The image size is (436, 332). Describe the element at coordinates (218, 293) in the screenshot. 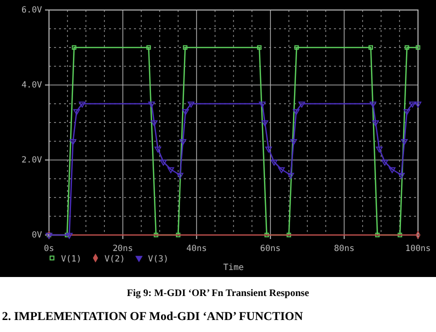

I see `text: Fig 9: M-GDI ‘OR’ Fn Transient Response` at that location.